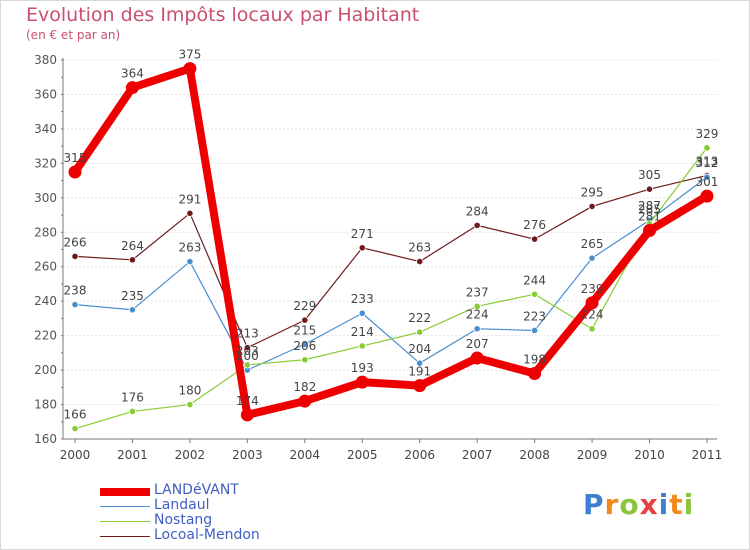 The image size is (750, 550). I want to click on data-label: 174, so click(247, 401).